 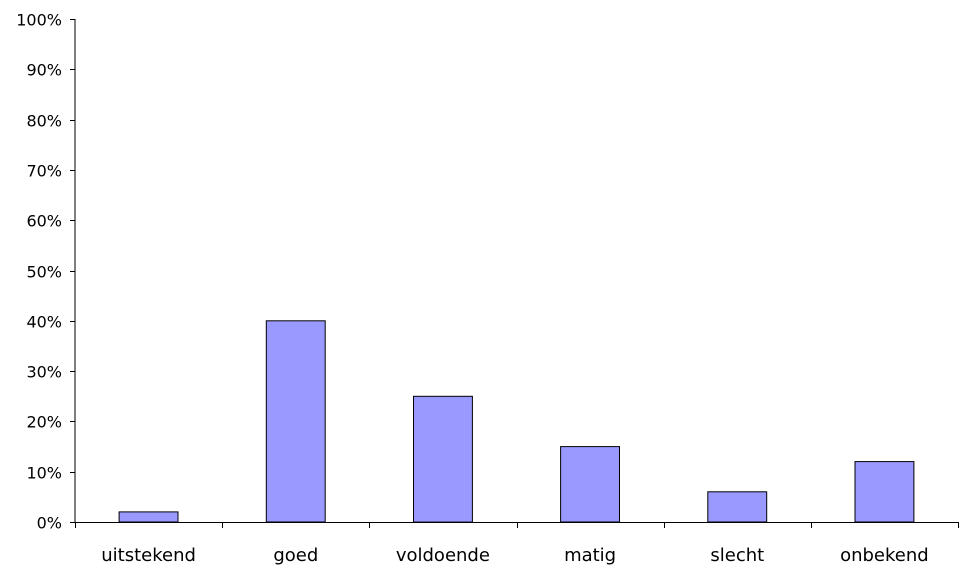 What do you see at coordinates (737, 555) in the screenshot?
I see `x-category-label: slecht` at bounding box center [737, 555].